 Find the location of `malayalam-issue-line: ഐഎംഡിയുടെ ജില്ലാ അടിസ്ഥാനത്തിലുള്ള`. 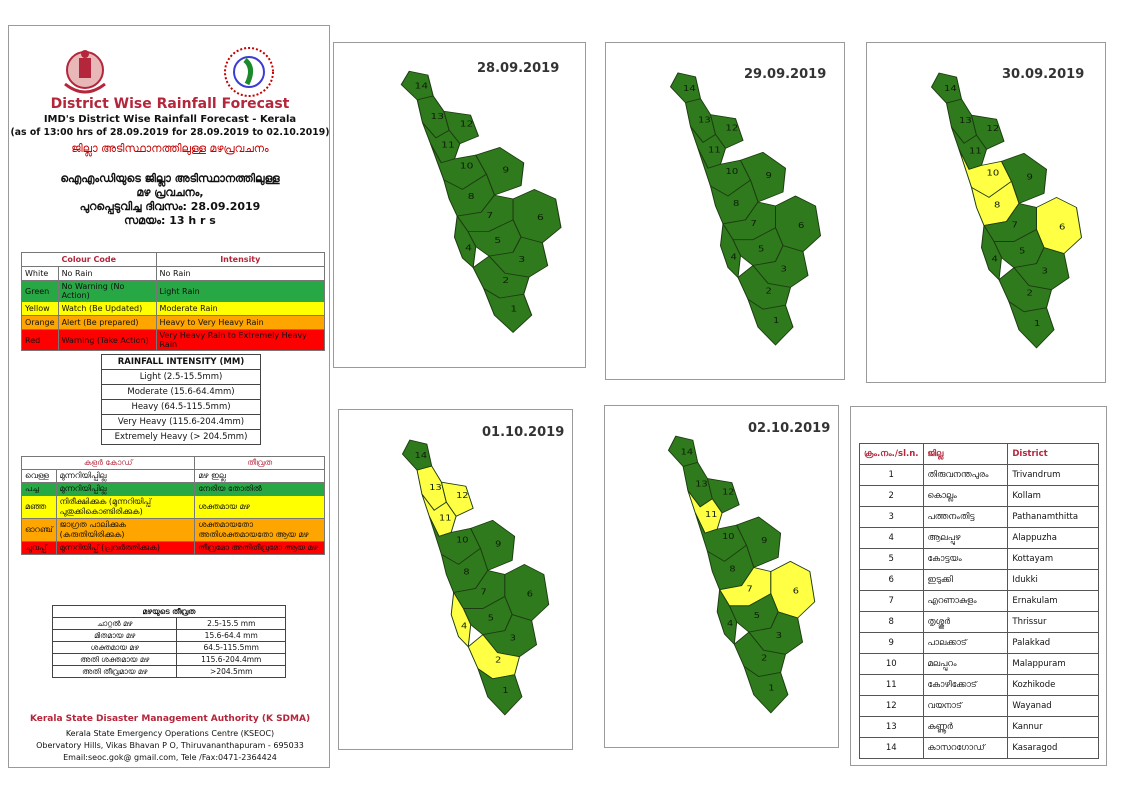

malayalam-issue-line: ഐഎംഡിയുടെ ജില്ലാ അടിസ്ഥാനത്തിലുള്ള is located at coordinates (170, 178).